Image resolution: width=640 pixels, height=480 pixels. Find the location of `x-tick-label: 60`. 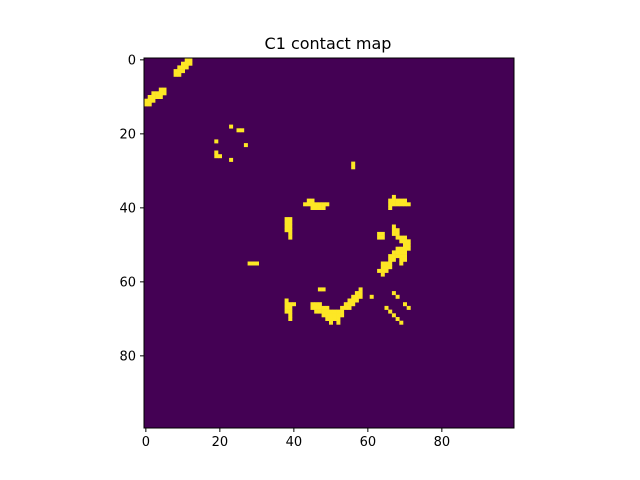

x-tick-label: 60 is located at coordinates (368, 442).